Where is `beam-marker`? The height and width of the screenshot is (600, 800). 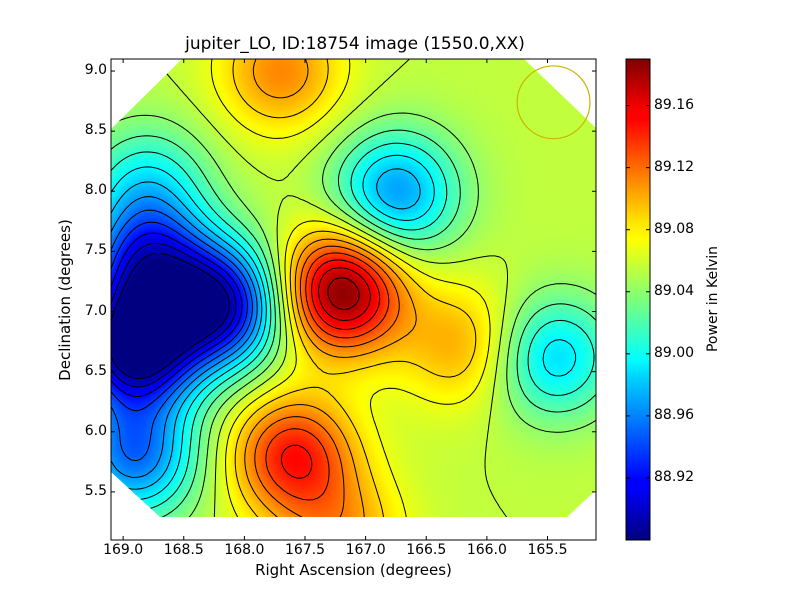 beam-marker is located at coordinates (553, 102).